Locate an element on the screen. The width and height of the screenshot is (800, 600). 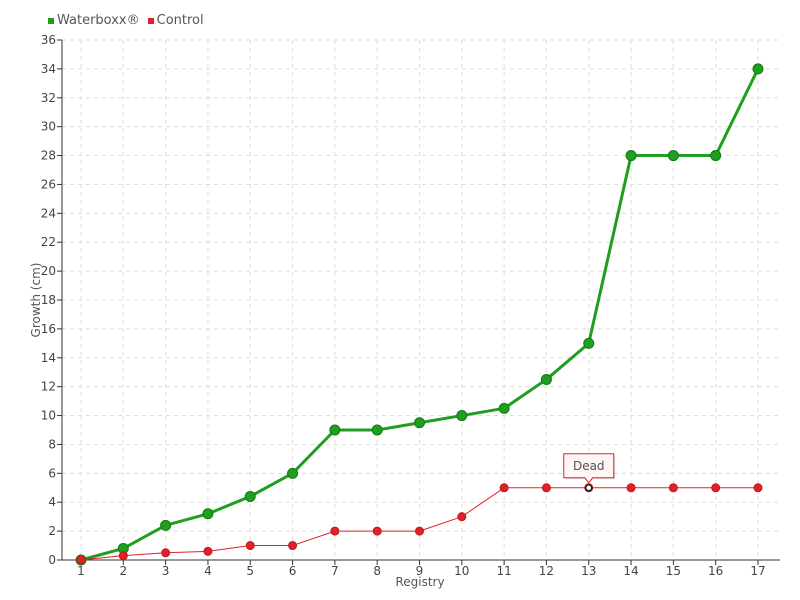
x-tick-label: 4 is located at coordinates (208, 571).